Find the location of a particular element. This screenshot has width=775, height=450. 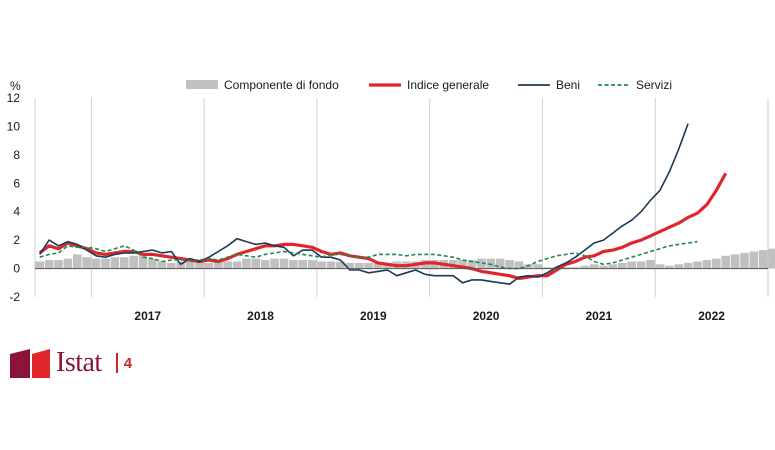

page-number: 4 is located at coordinates (128, 363).